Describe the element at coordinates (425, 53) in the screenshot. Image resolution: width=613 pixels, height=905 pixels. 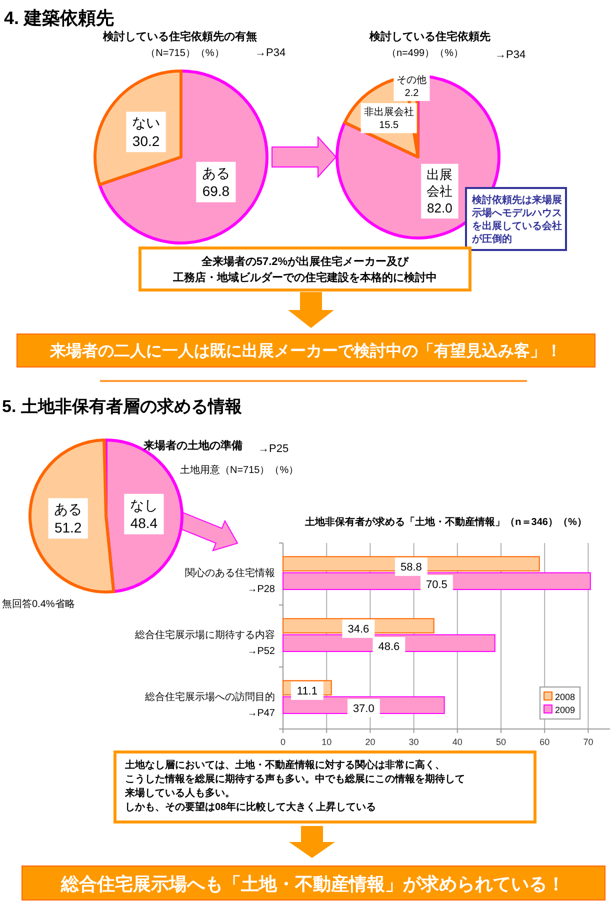
I see `chart-subtitle: （n=499）（%）` at that location.